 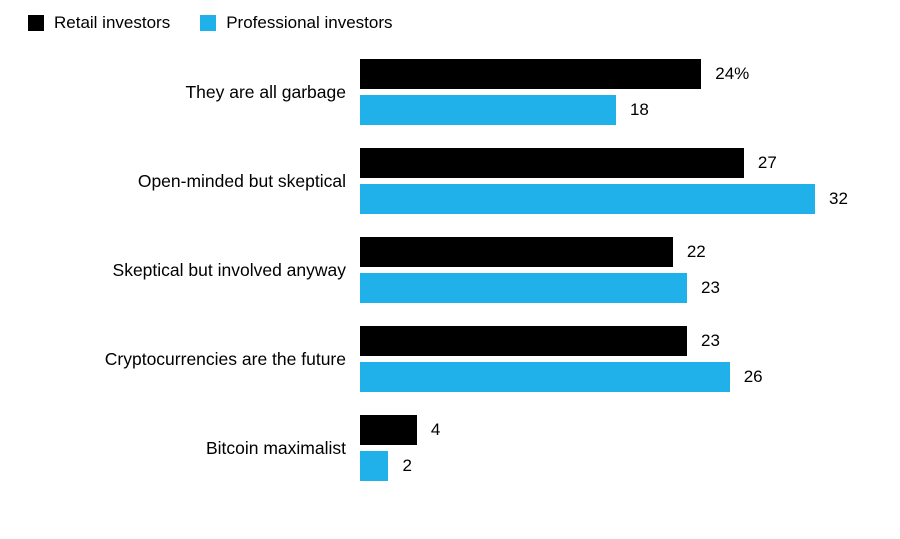 I want to click on category-label: Skeptical but involved anyway, so click(x=229, y=269).